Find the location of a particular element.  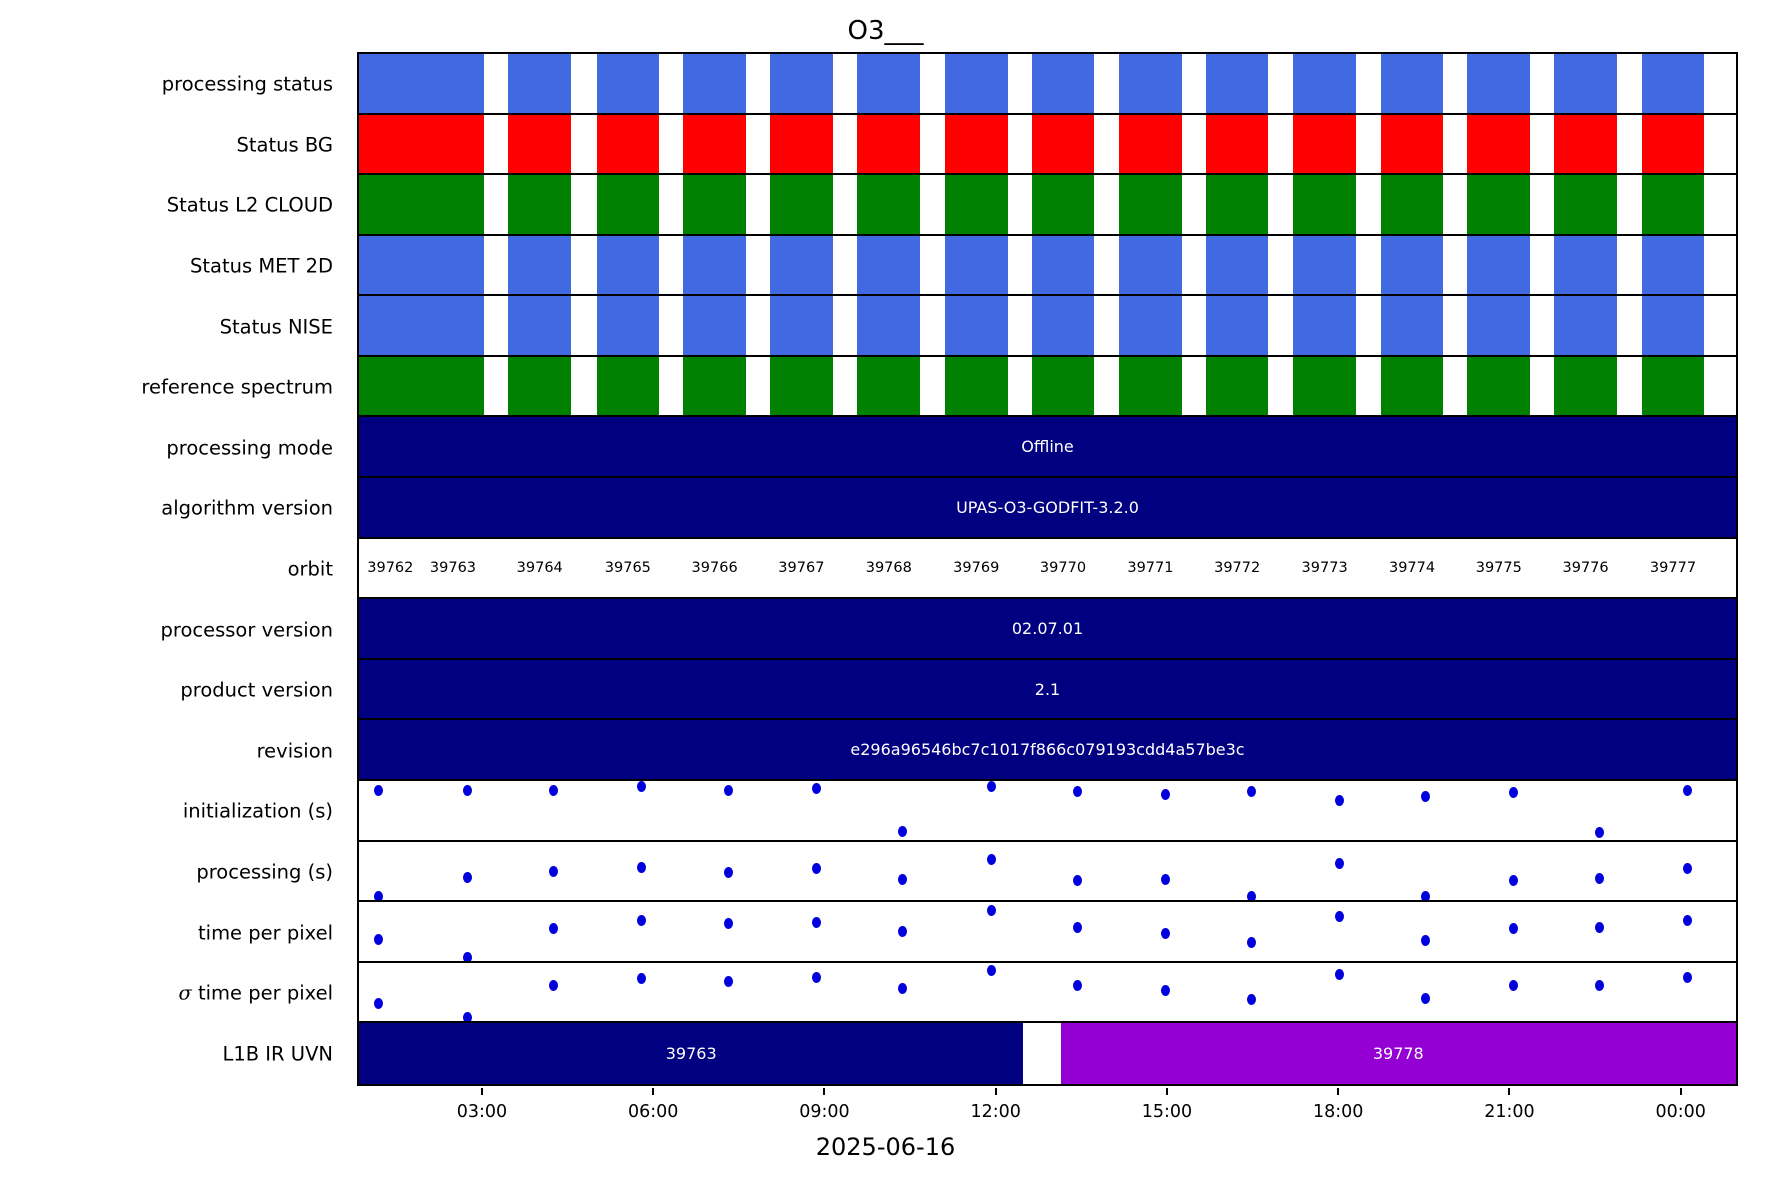

row-label: processing (s) is located at coordinates (264, 872).